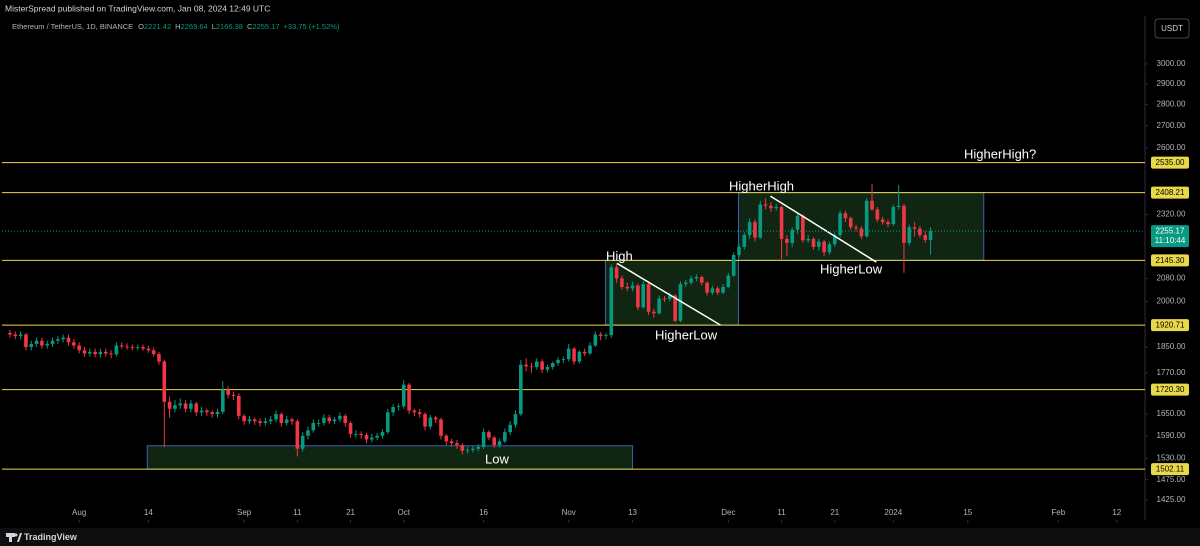  Describe the element at coordinates (1171, 372) in the screenshot. I see `y-tick-label: 1770.00` at that location.